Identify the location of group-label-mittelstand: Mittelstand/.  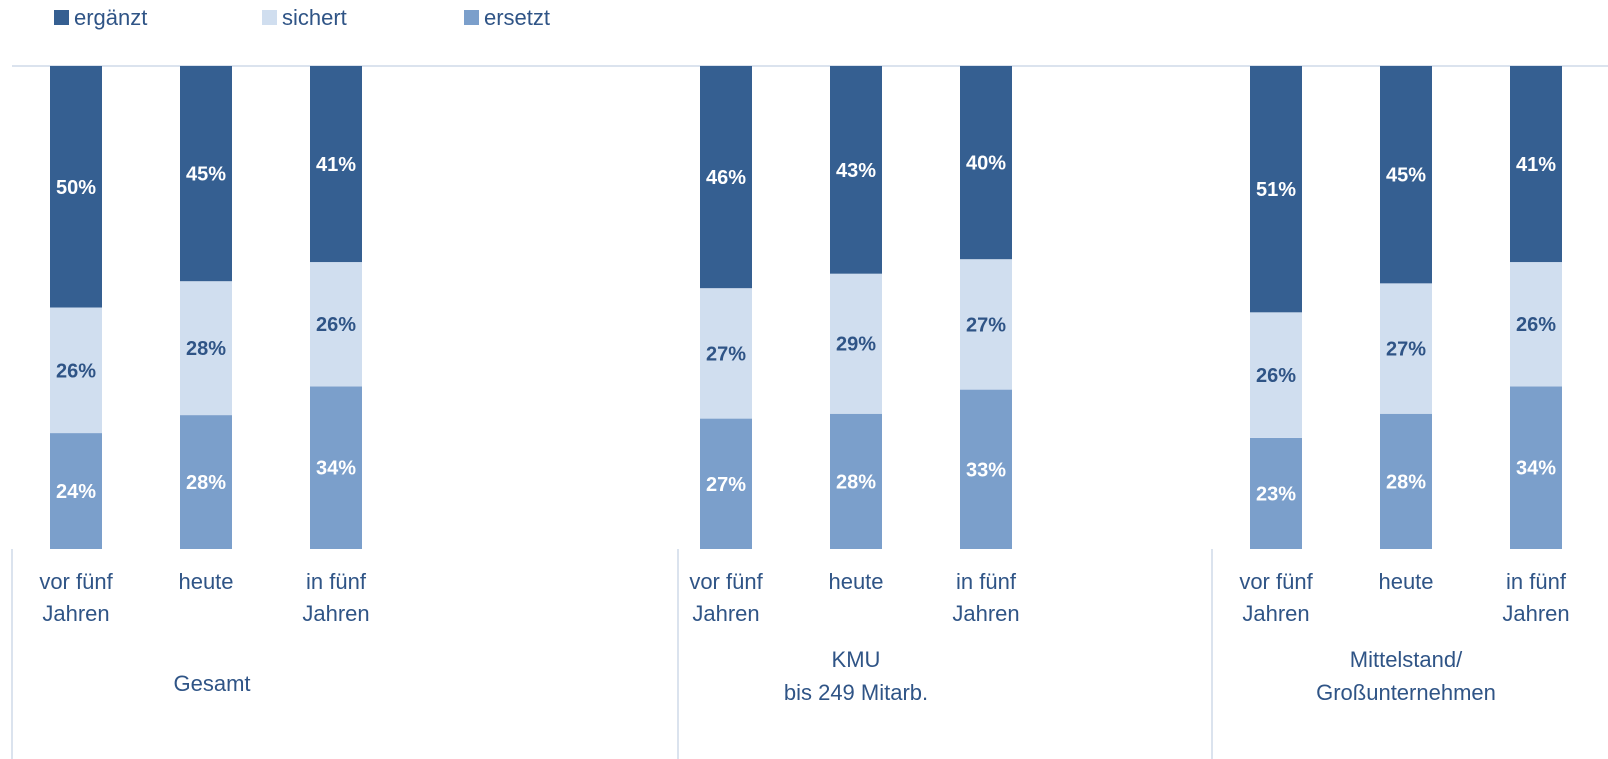
(1406, 659).